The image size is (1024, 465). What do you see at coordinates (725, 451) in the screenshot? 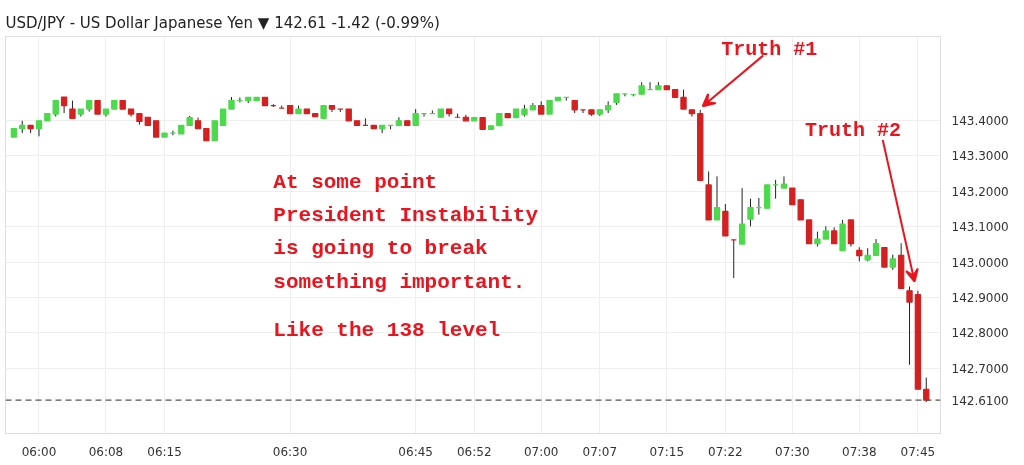
I see `x-tick-label: 07:22` at bounding box center [725, 451].